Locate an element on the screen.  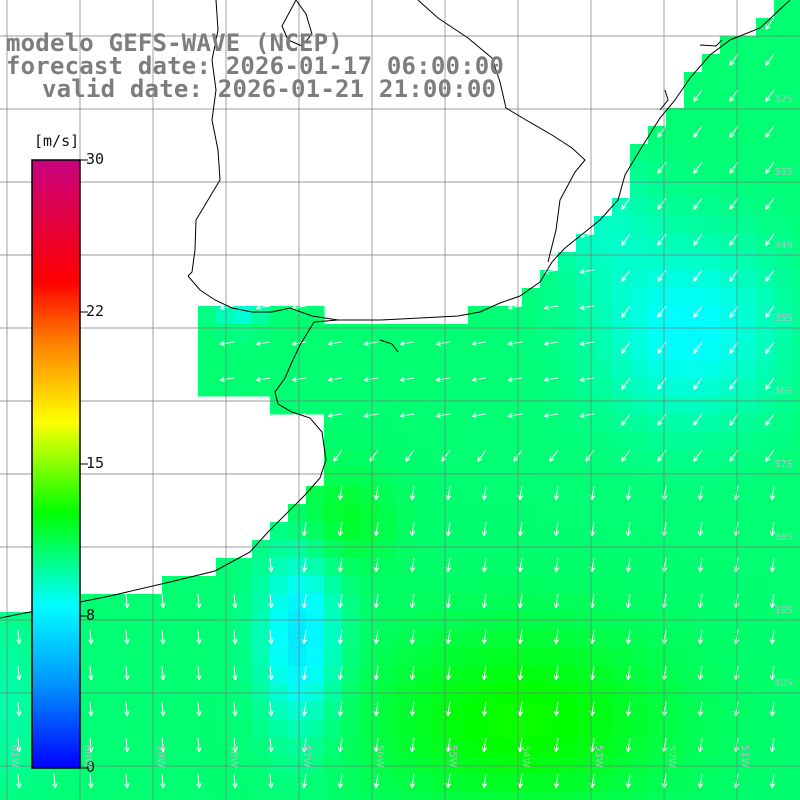
latitude-label: 38S is located at coordinates (784, 537).